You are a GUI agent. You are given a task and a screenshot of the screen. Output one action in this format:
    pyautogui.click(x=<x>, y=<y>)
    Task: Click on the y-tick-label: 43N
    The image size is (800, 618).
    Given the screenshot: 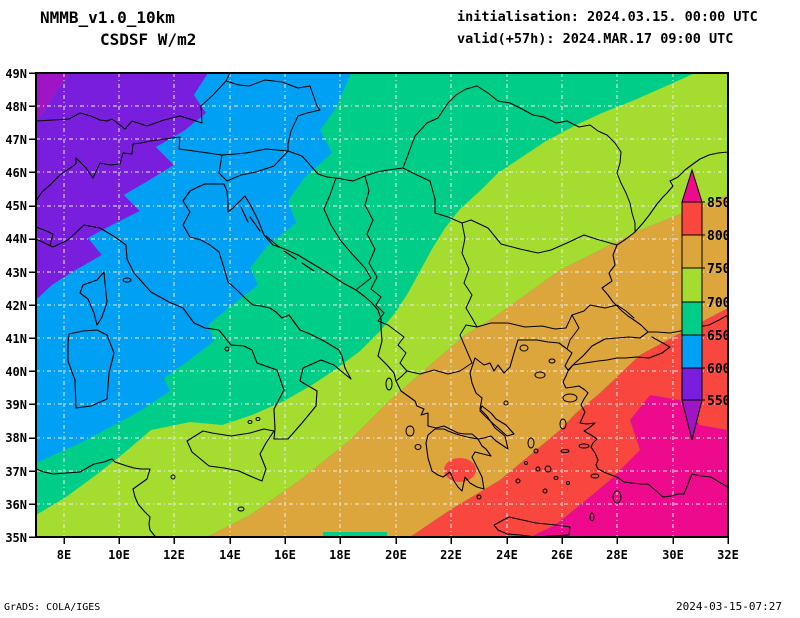 What is the action you would take?
    pyautogui.click(x=16, y=273)
    